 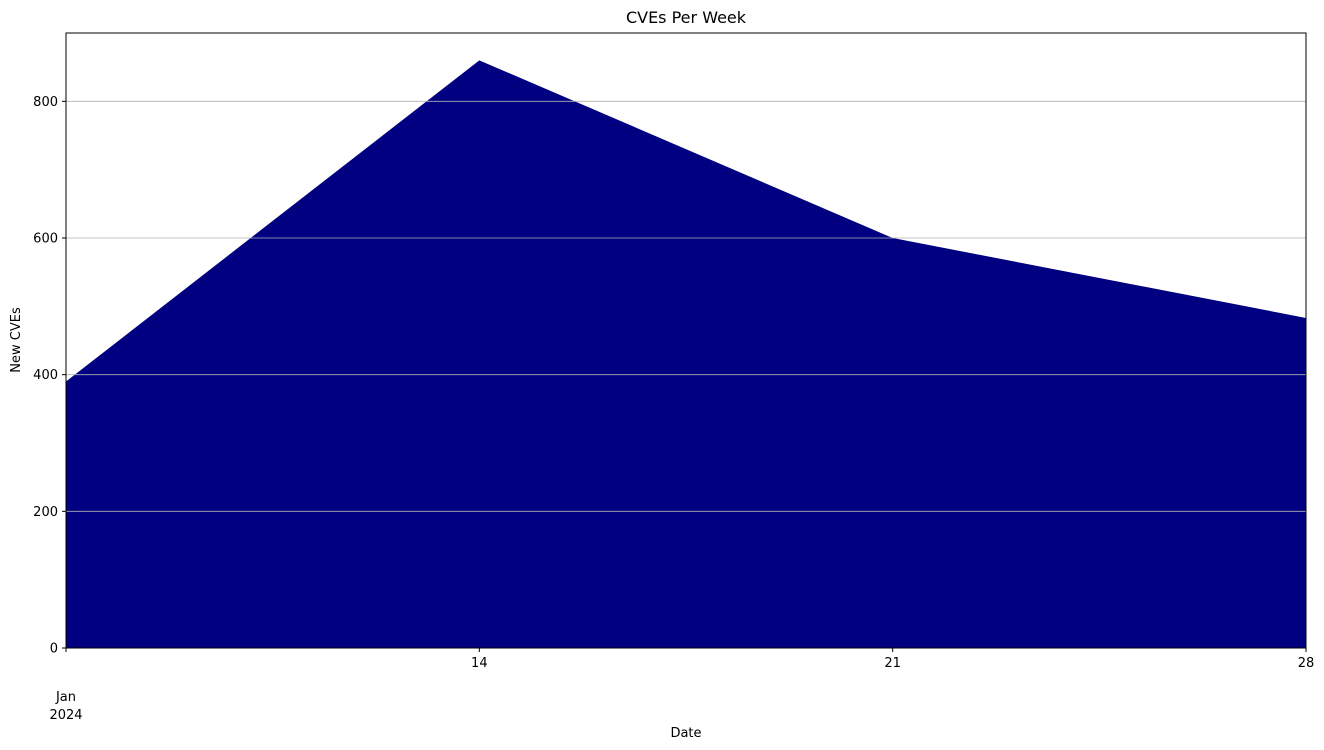 What do you see at coordinates (45, 239) in the screenshot?
I see `y-tick-label-600: 600` at bounding box center [45, 239].